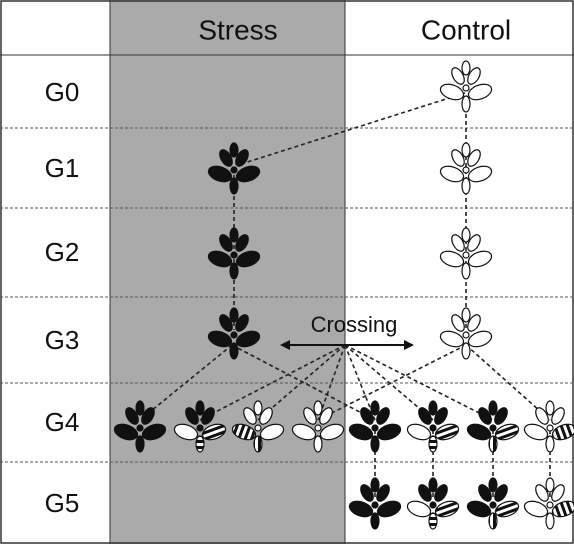  Describe the element at coordinates (354, 324) in the screenshot. I see `crossing-label: Crossing` at that location.